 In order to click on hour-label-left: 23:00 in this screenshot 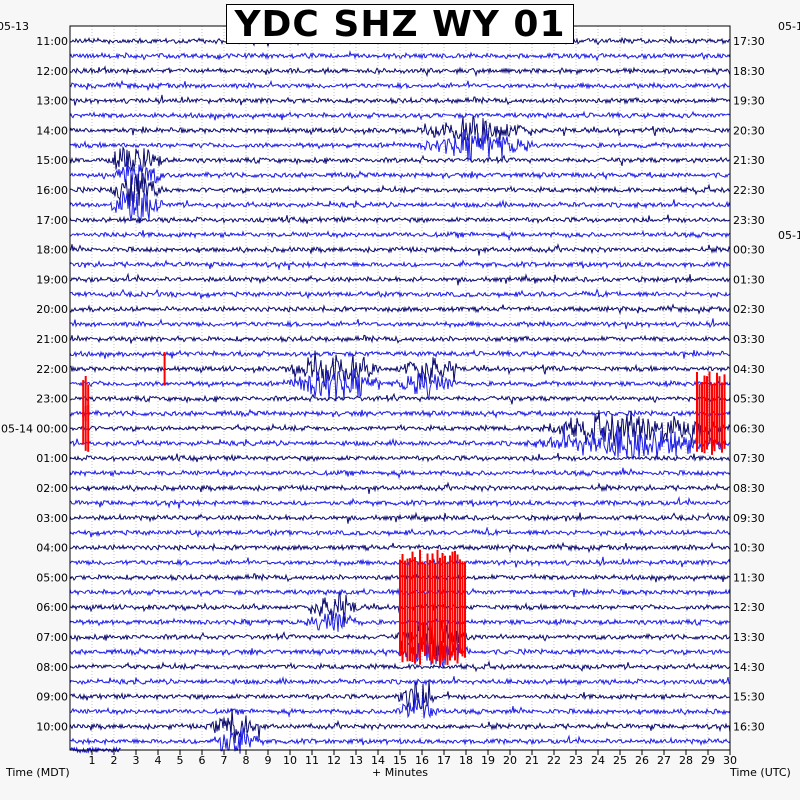, I will do `click(52, 399)`.